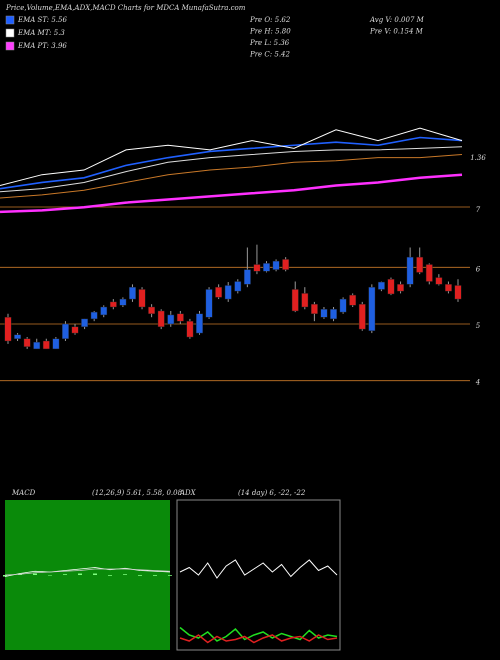 The height and width of the screenshot is (660, 500). What do you see at coordinates (397, 20) in the screenshot?
I see `stat: Avg V: 0.007 M` at bounding box center [397, 20].